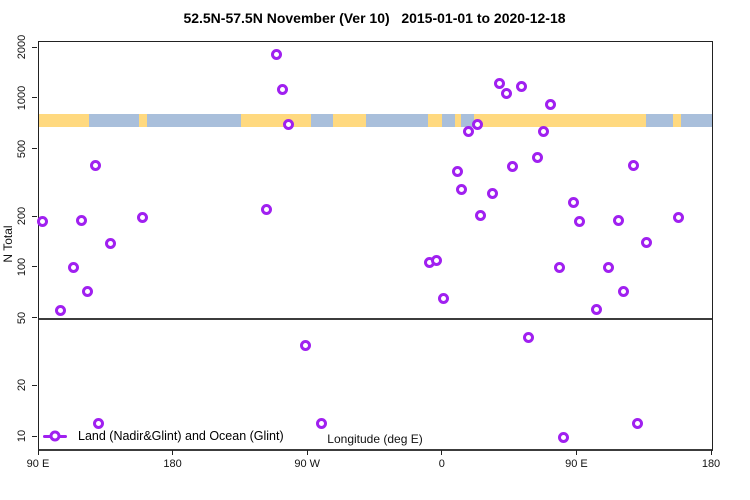 The height and width of the screenshot is (500, 750). What do you see at coordinates (22, 216) in the screenshot?
I see `y-tick-label: 200` at bounding box center [22, 216].